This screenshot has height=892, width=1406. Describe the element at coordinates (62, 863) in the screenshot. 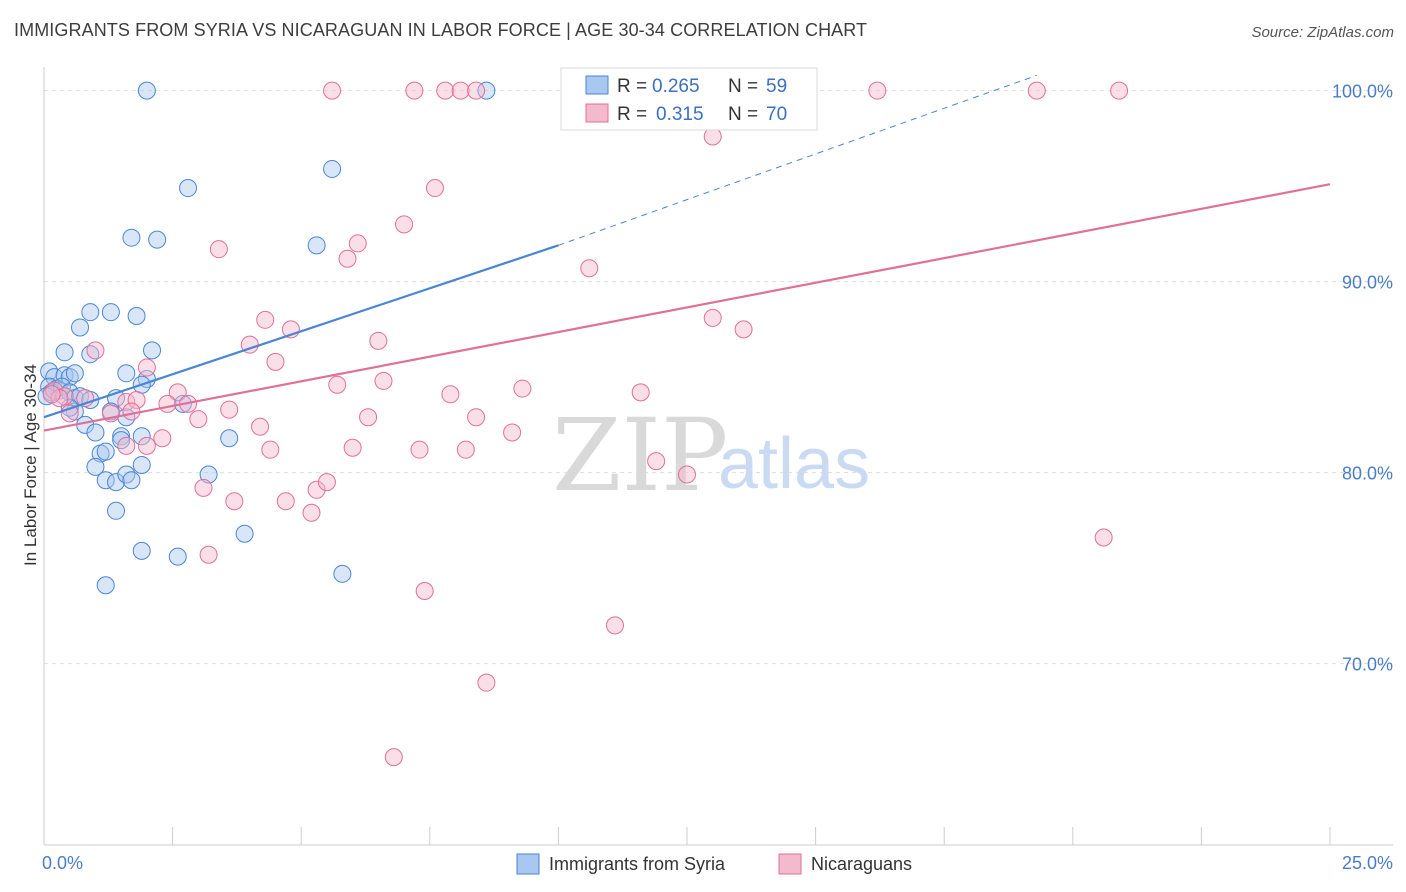

I see `x-tick-label-min: 0.0%` at that location.